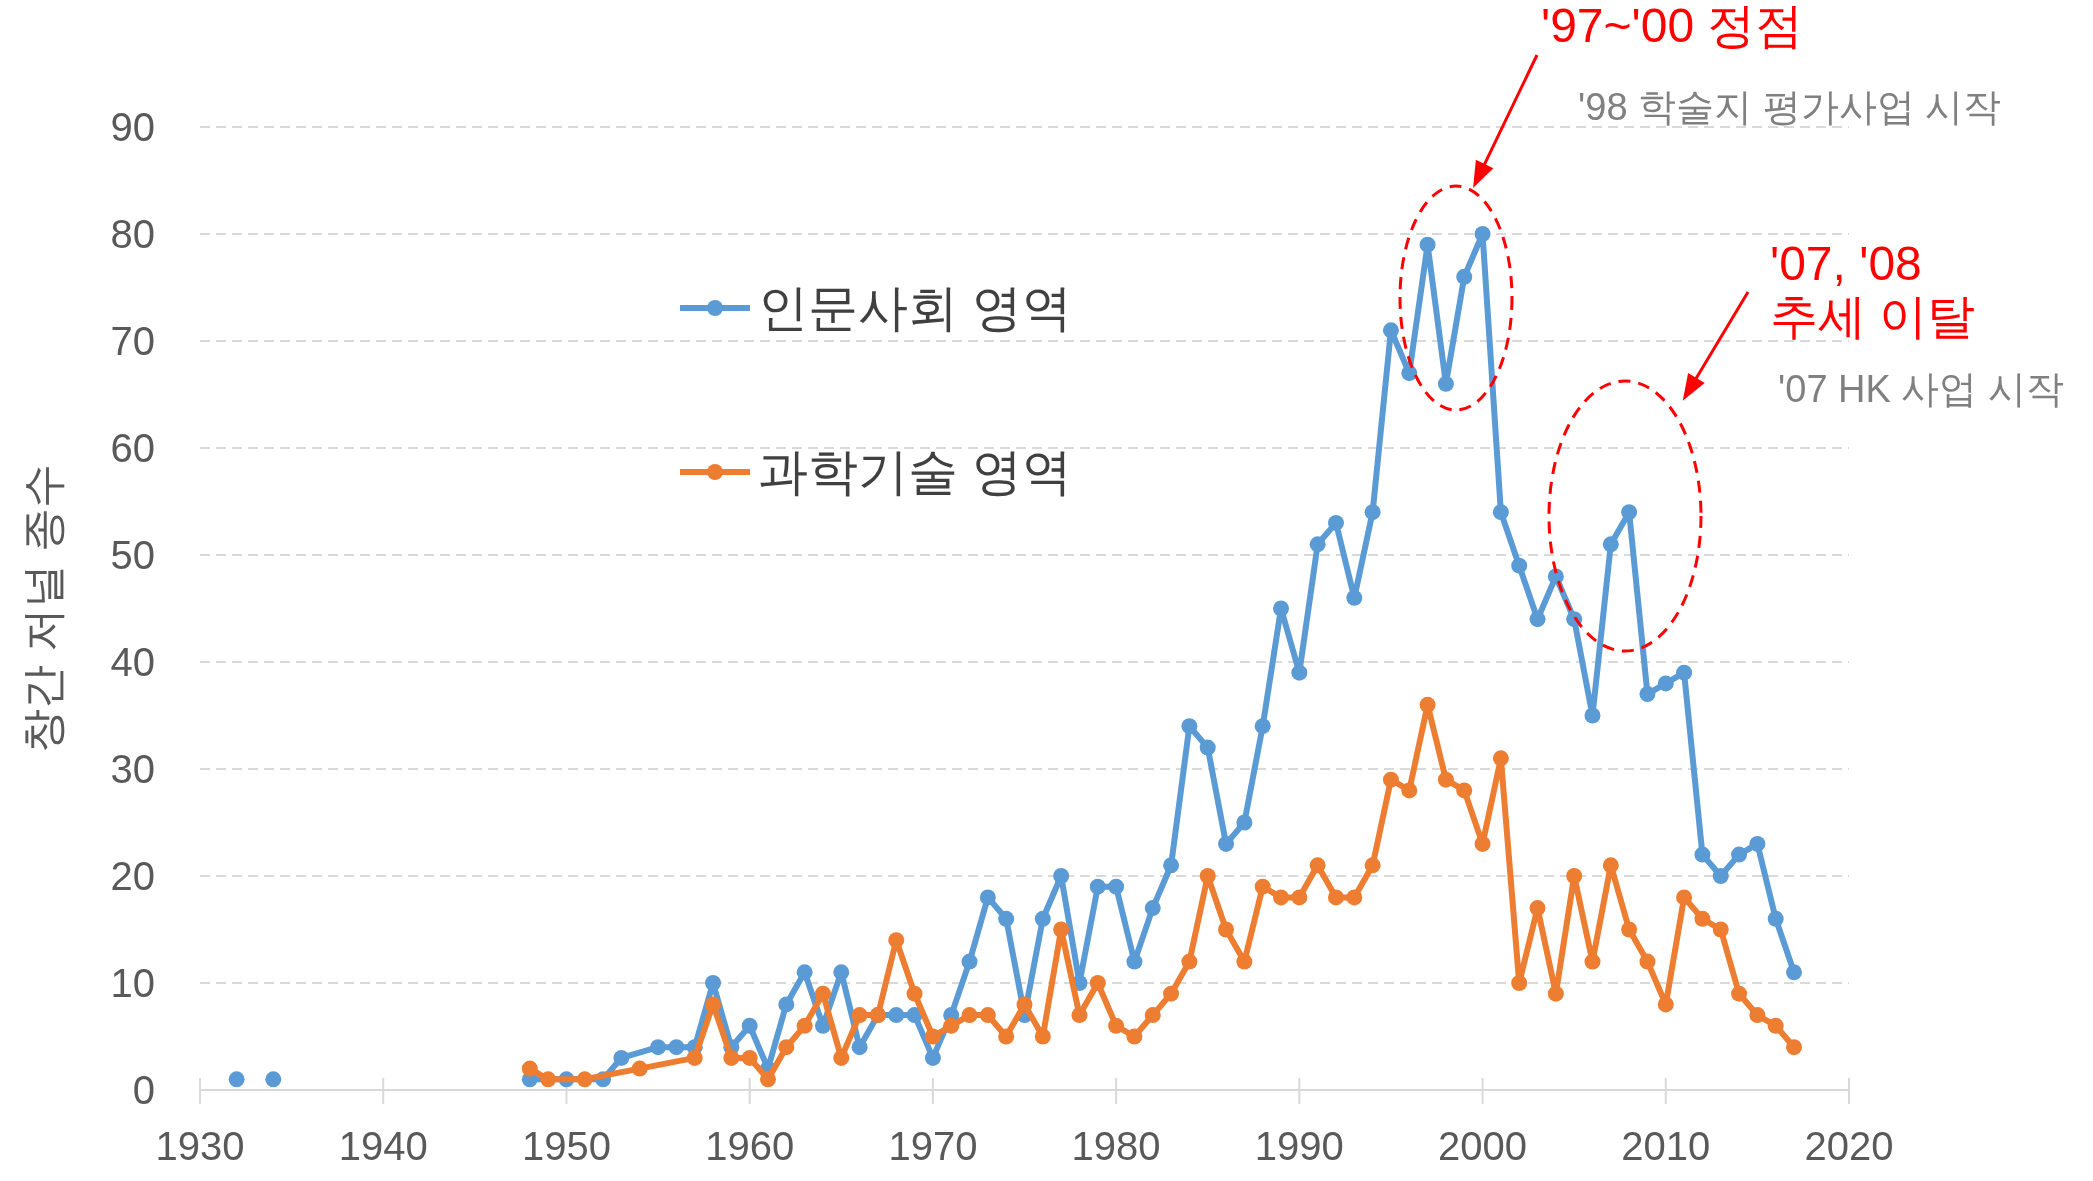 The height and width of the screenshot is (1181, 2093). I want to click on legend-label: 인문사회 영역, so click(915, 308).